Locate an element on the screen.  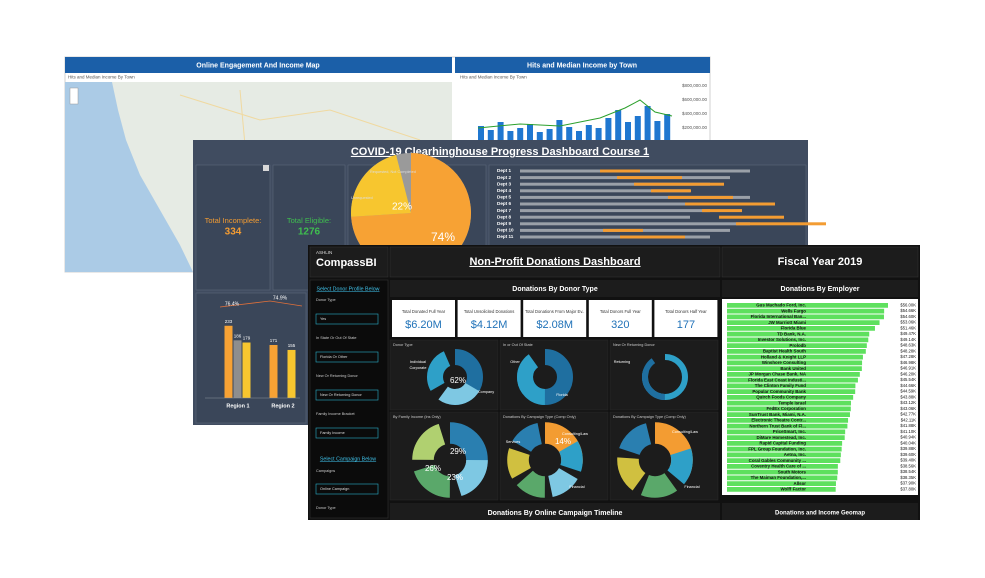
campaign-link: Select Campaign Below is located at coordinates (348, 459).